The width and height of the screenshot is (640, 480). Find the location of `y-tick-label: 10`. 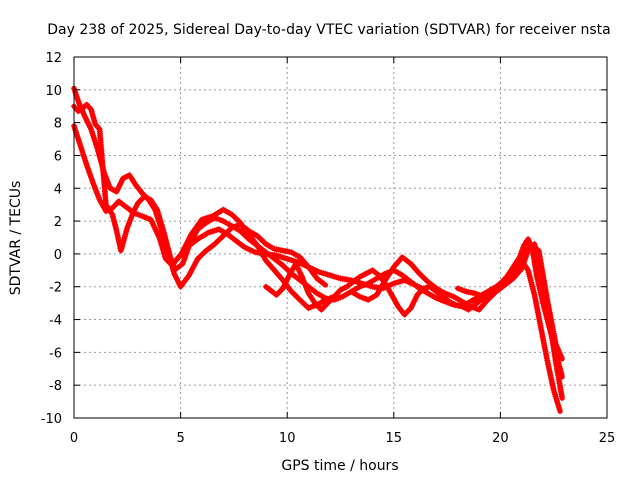

y-tick-label: 10 is located at coordinates (53, 91).